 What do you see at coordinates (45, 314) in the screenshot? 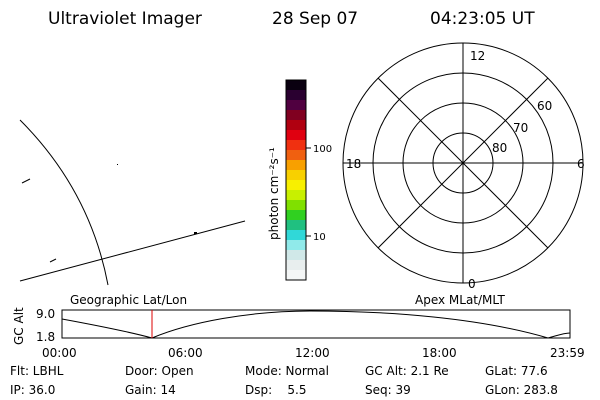
I see `y-tick-label: 9.0` at bounding box center [45, 314].